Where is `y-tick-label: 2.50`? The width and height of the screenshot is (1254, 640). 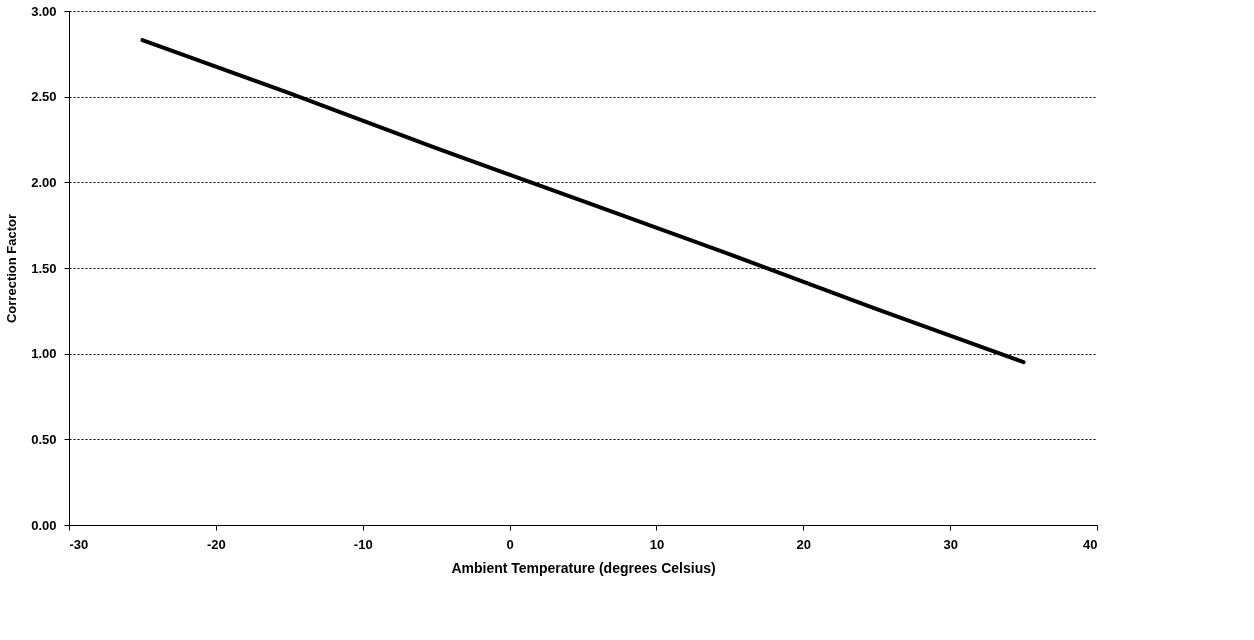 y-tick-label: 2.50 is located at coordinates (44, 97).